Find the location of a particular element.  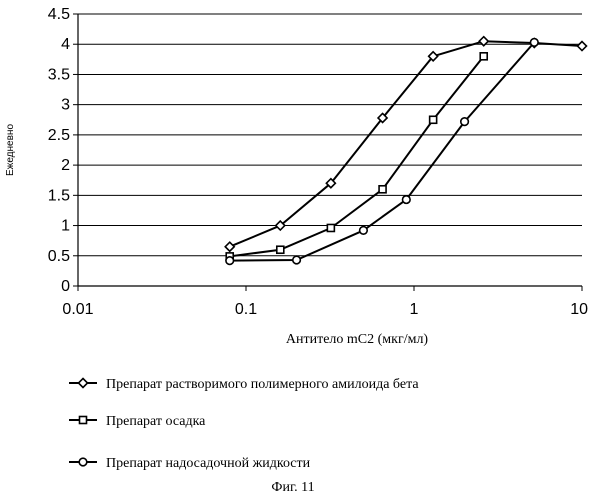

x-tick-label: 0.1 is located at coordinates (246, 309).